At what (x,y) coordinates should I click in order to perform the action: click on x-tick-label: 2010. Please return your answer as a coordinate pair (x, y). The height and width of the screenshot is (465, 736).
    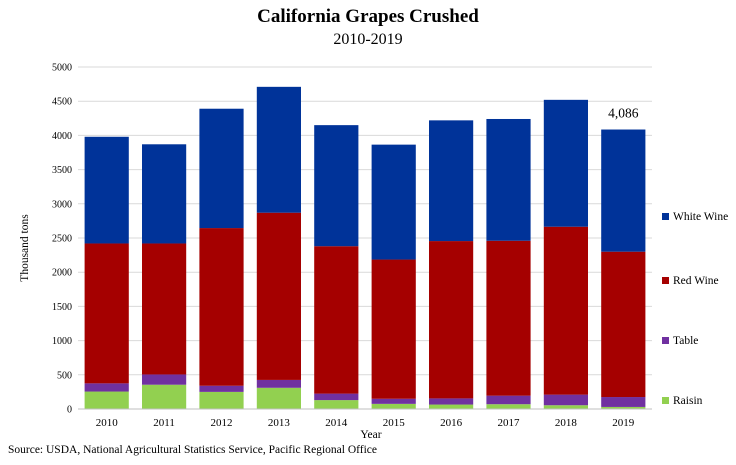
    Looking at the image, I should click on (107, 423).